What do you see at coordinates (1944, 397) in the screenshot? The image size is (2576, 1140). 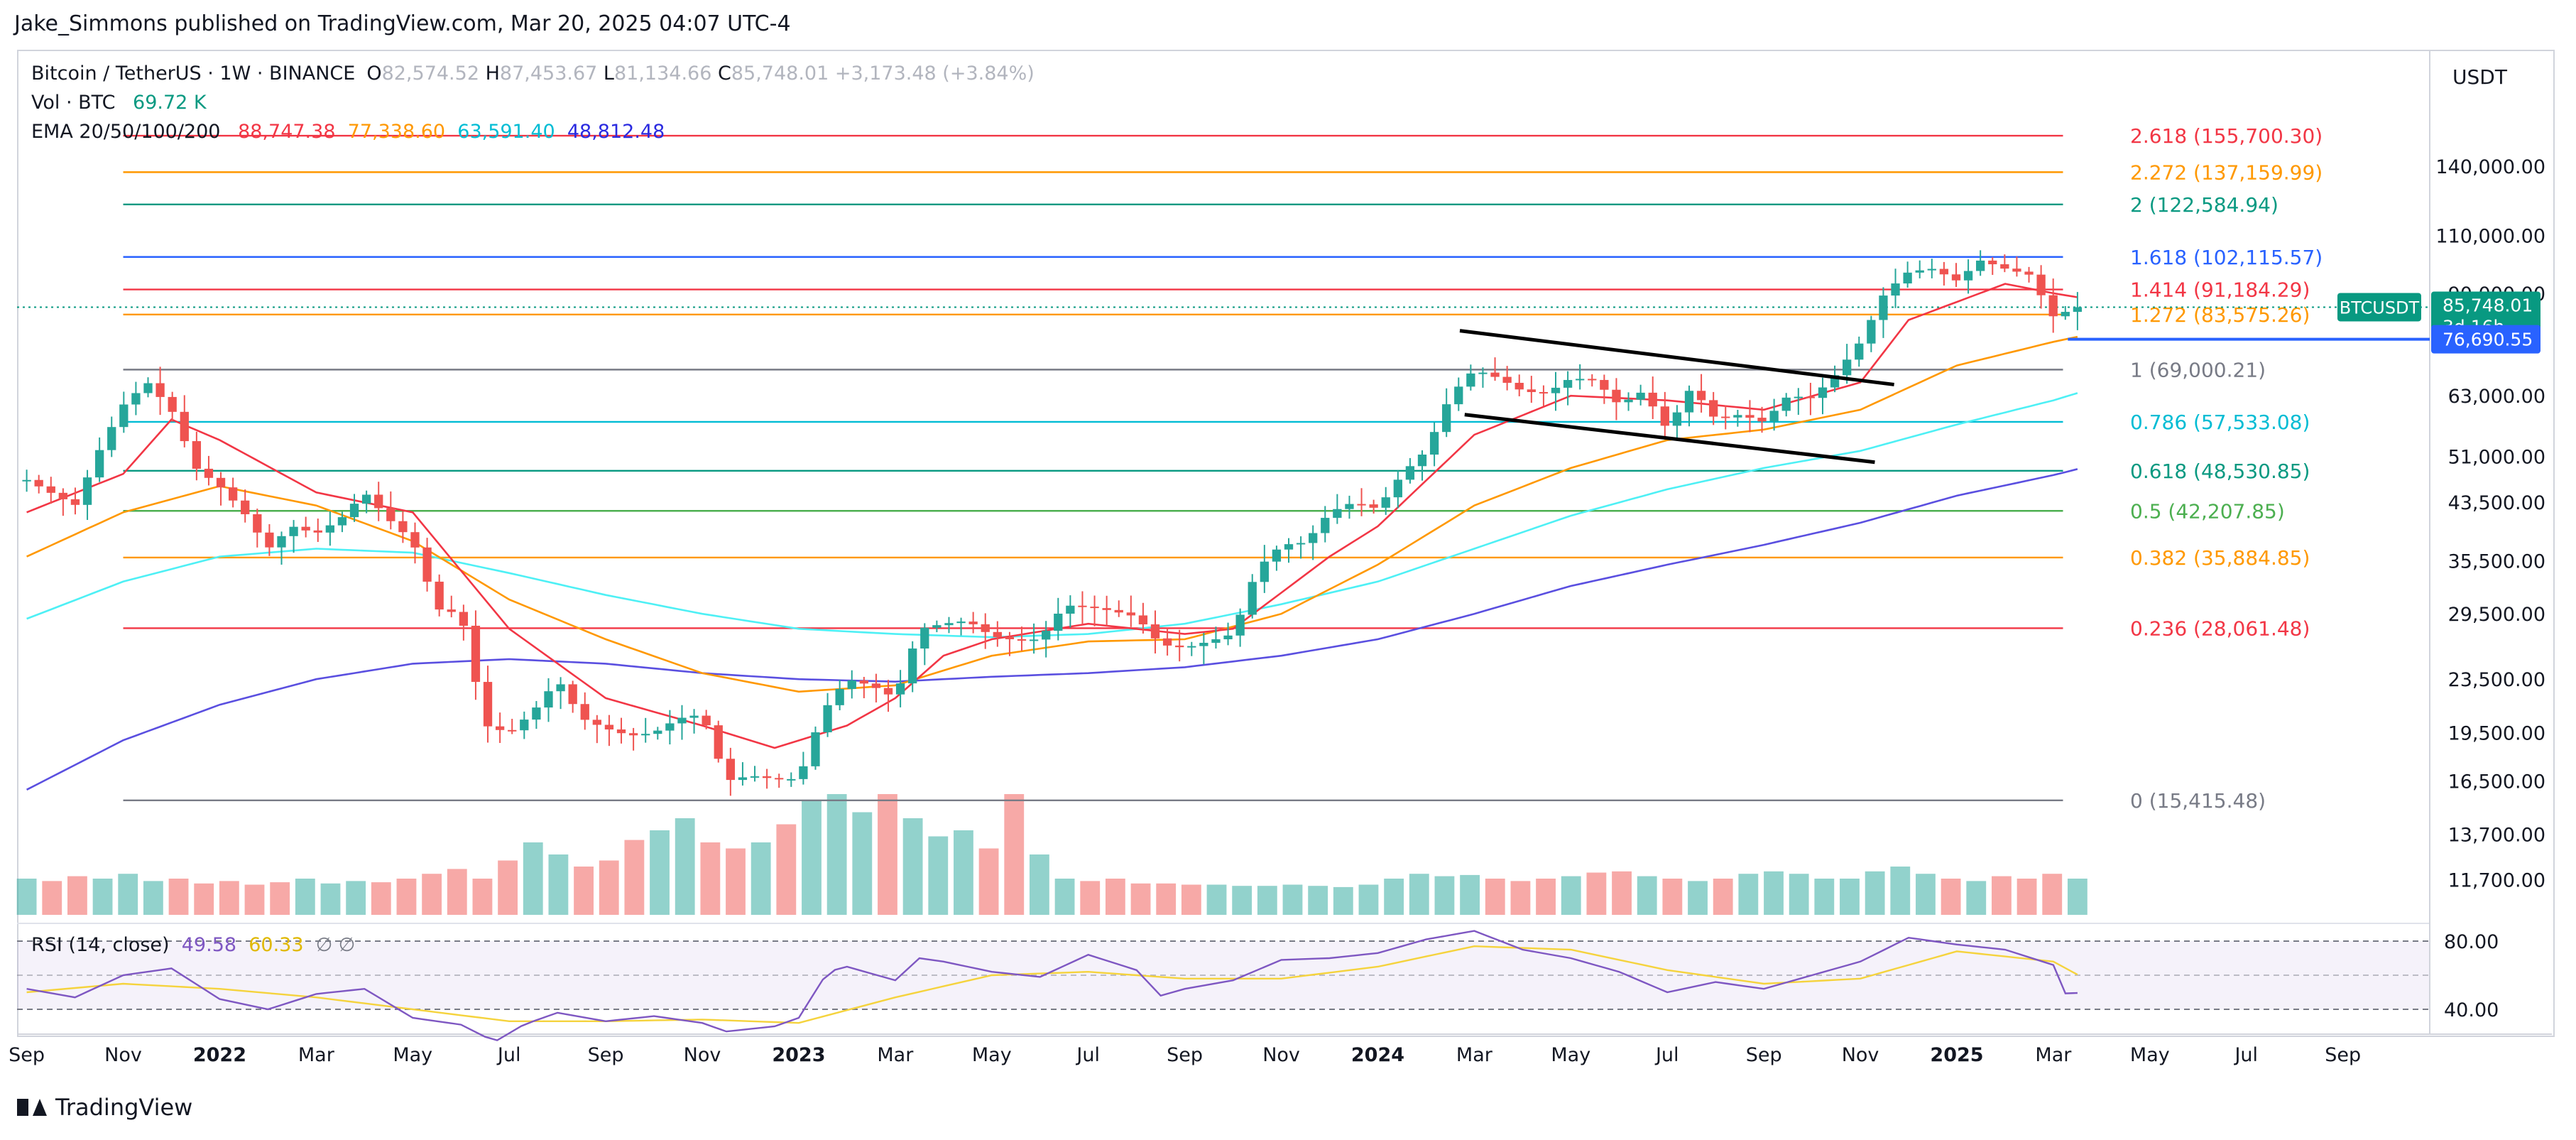 I see `trend-drawings` at bounding box center [1944, 397].